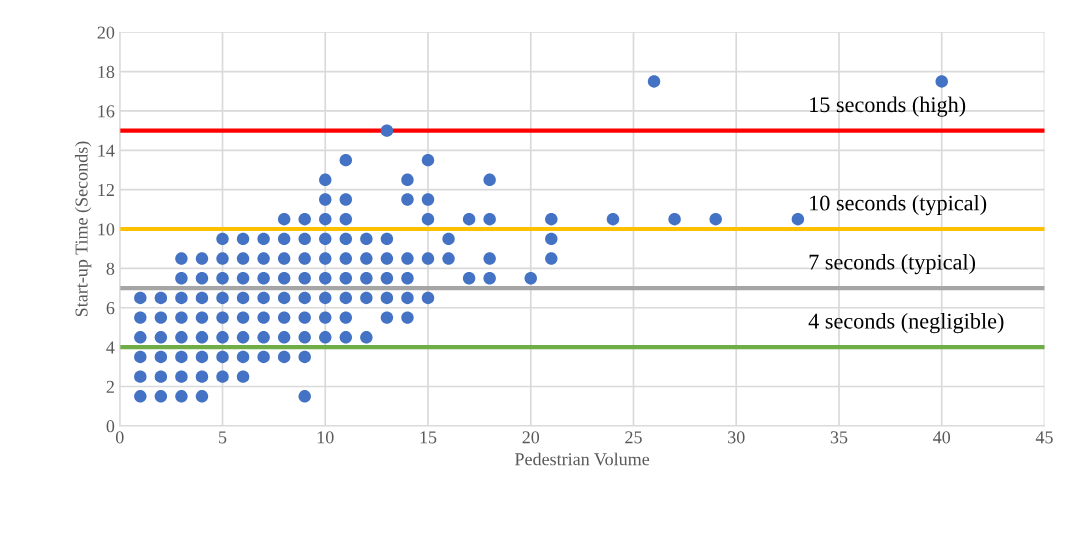 Image resolution: width=1079 pixels, height=537 pixels. What do you see at coordinates (110, 308) in the screenshot?
I see `y-tick-label: 6` at bounding box center [110, 308].